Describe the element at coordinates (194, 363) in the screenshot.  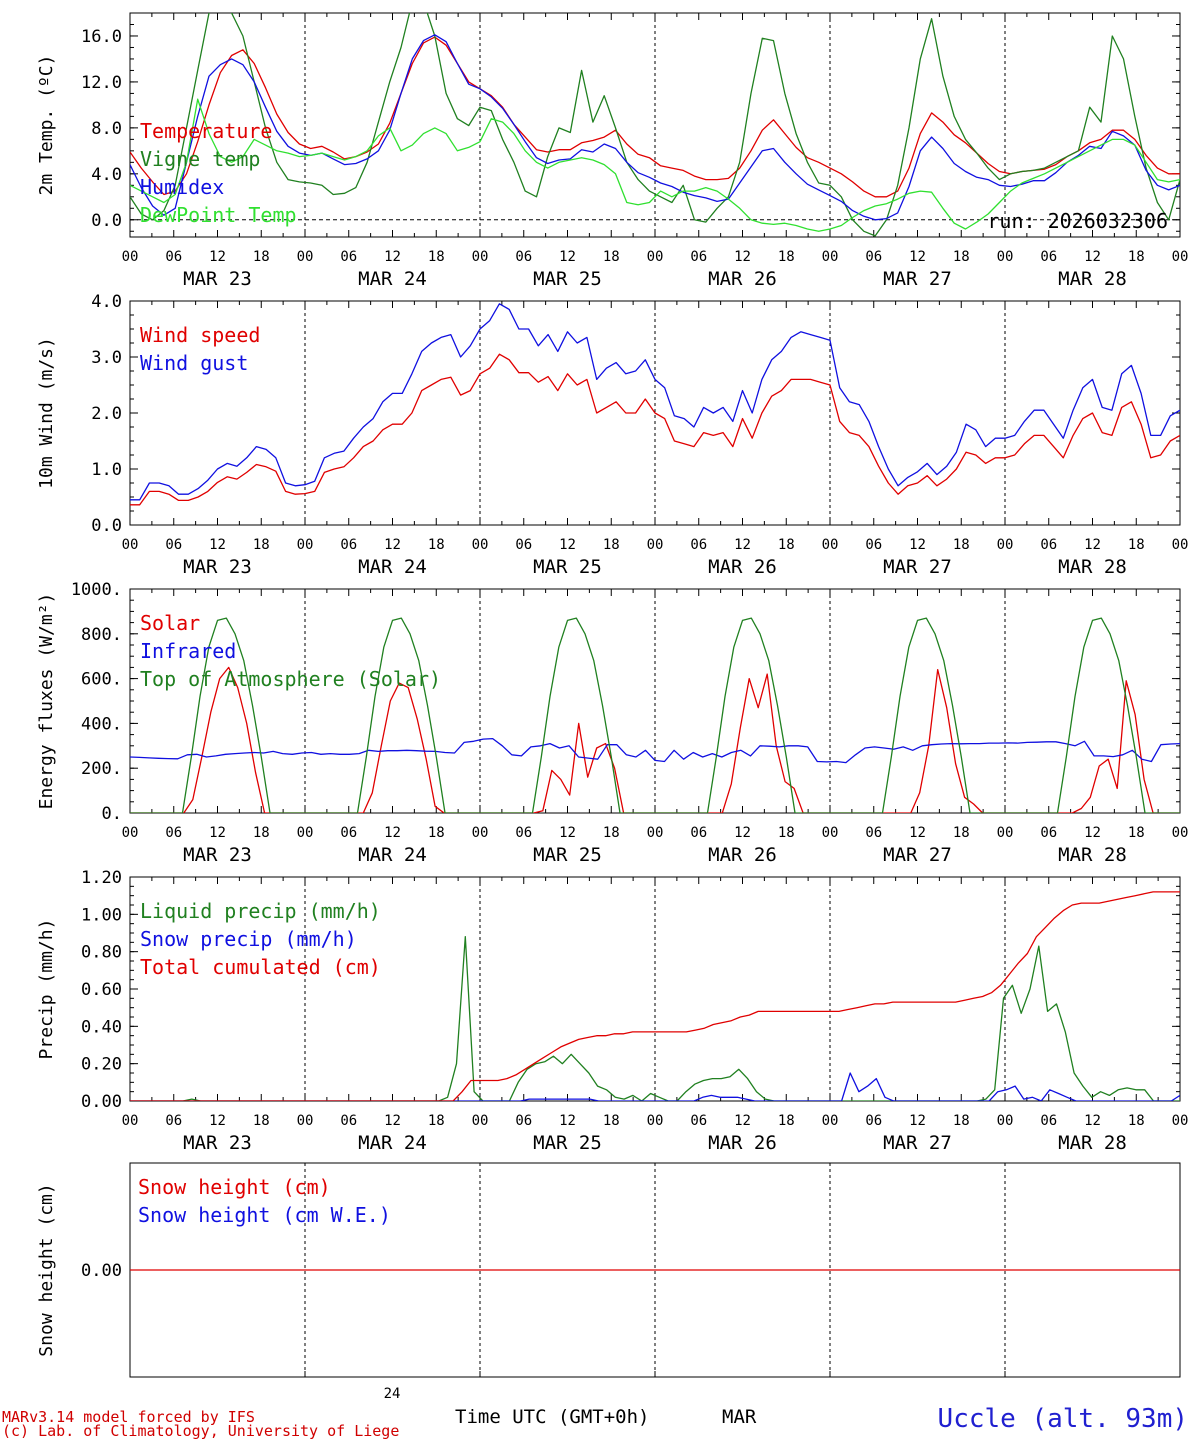
I see `legend-entry: Wind gust` at that location.